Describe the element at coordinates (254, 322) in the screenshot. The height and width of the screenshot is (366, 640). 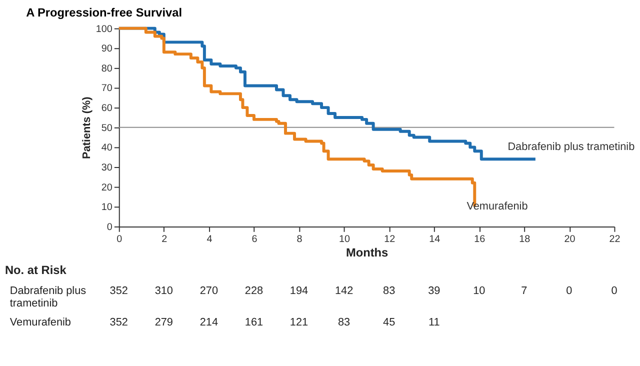
I see `text: 161` at that location.